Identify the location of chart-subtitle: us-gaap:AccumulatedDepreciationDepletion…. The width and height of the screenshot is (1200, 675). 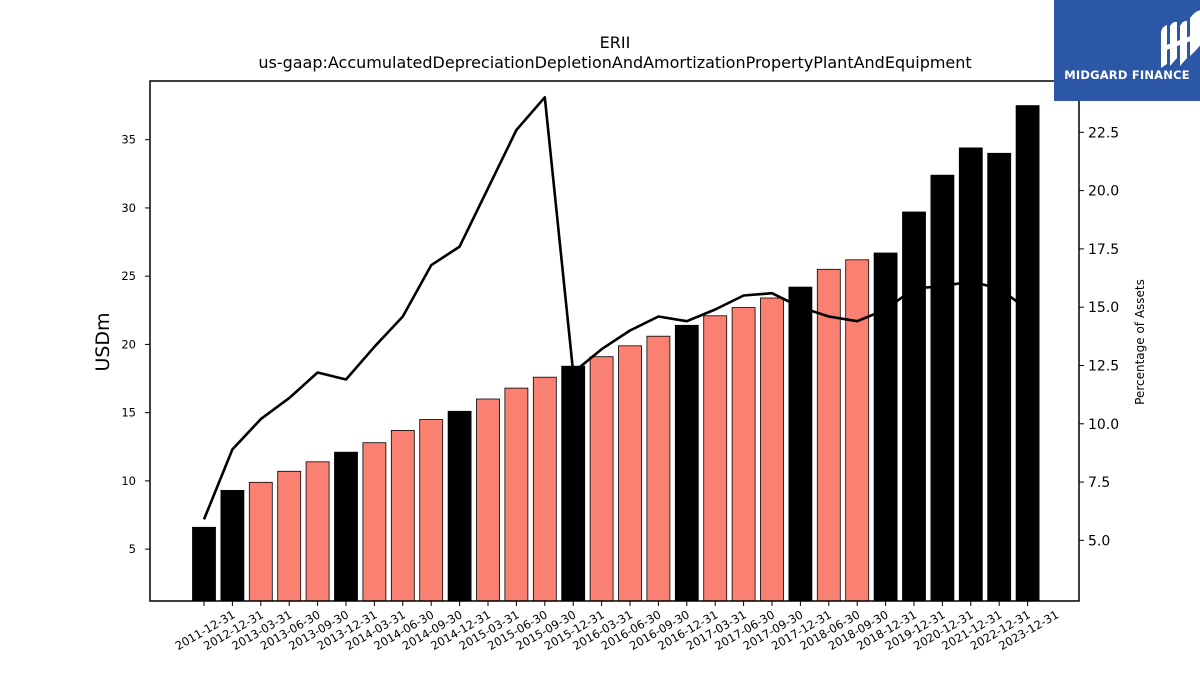
(614, 62).